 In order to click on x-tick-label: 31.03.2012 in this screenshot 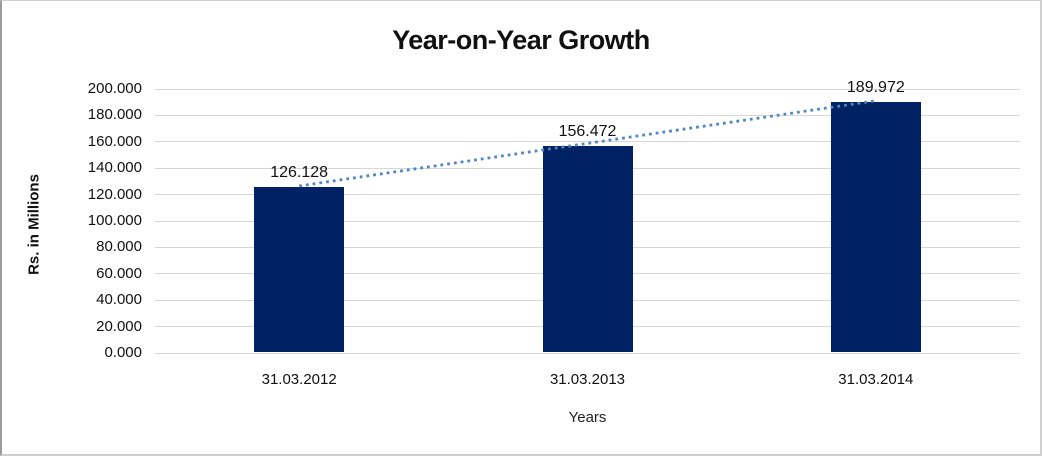, I will do `click(299, 379)`.